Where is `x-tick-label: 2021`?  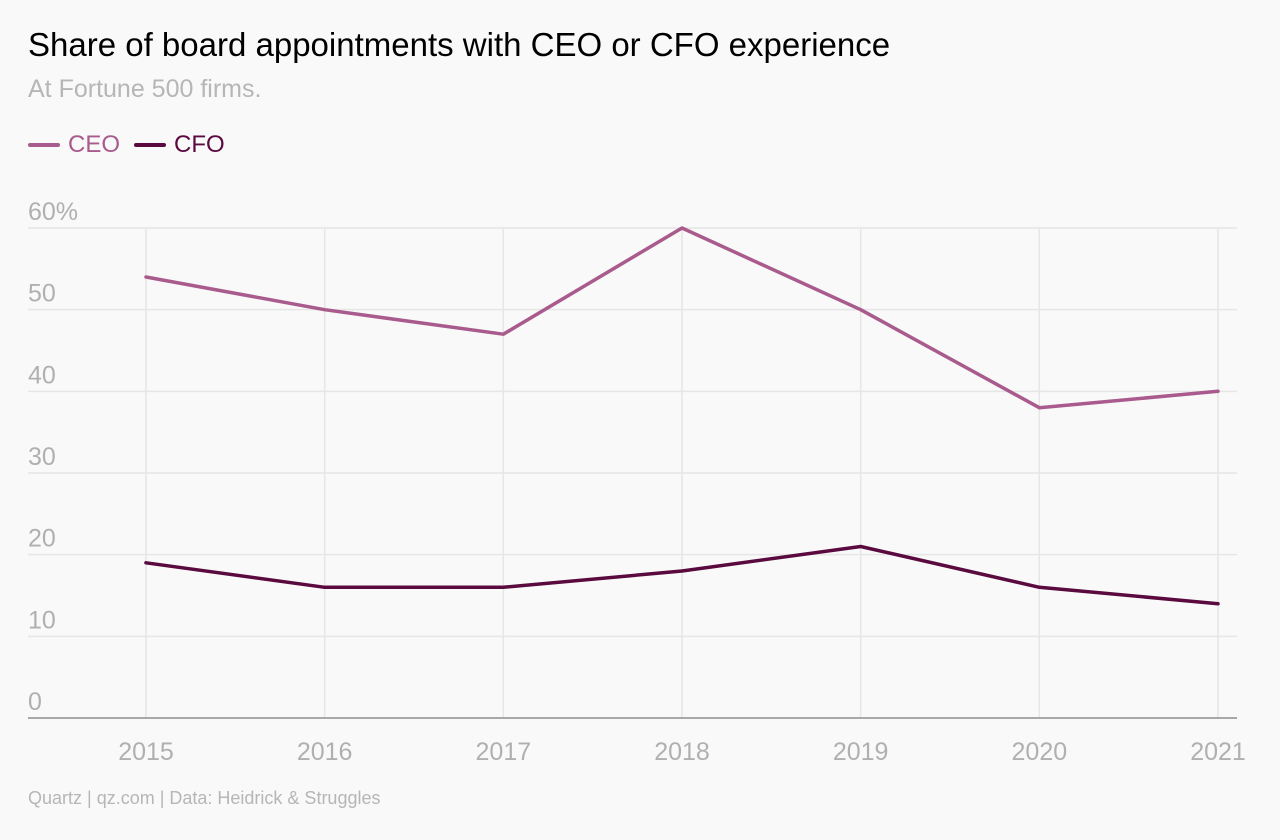
x-tick-label: 2021 is located at coordinates (1218, 752).